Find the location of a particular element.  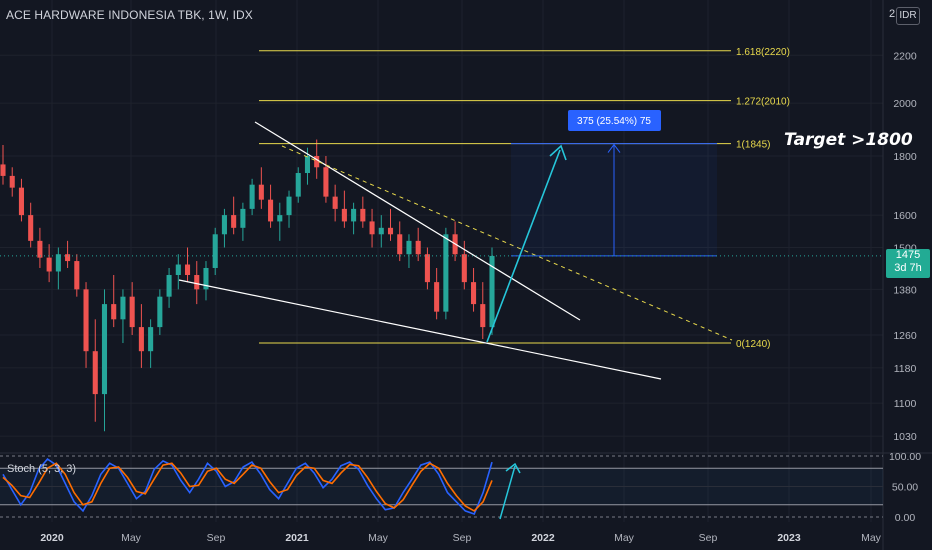

y-tick-label: 1100 is located at coordinates (905, 404).